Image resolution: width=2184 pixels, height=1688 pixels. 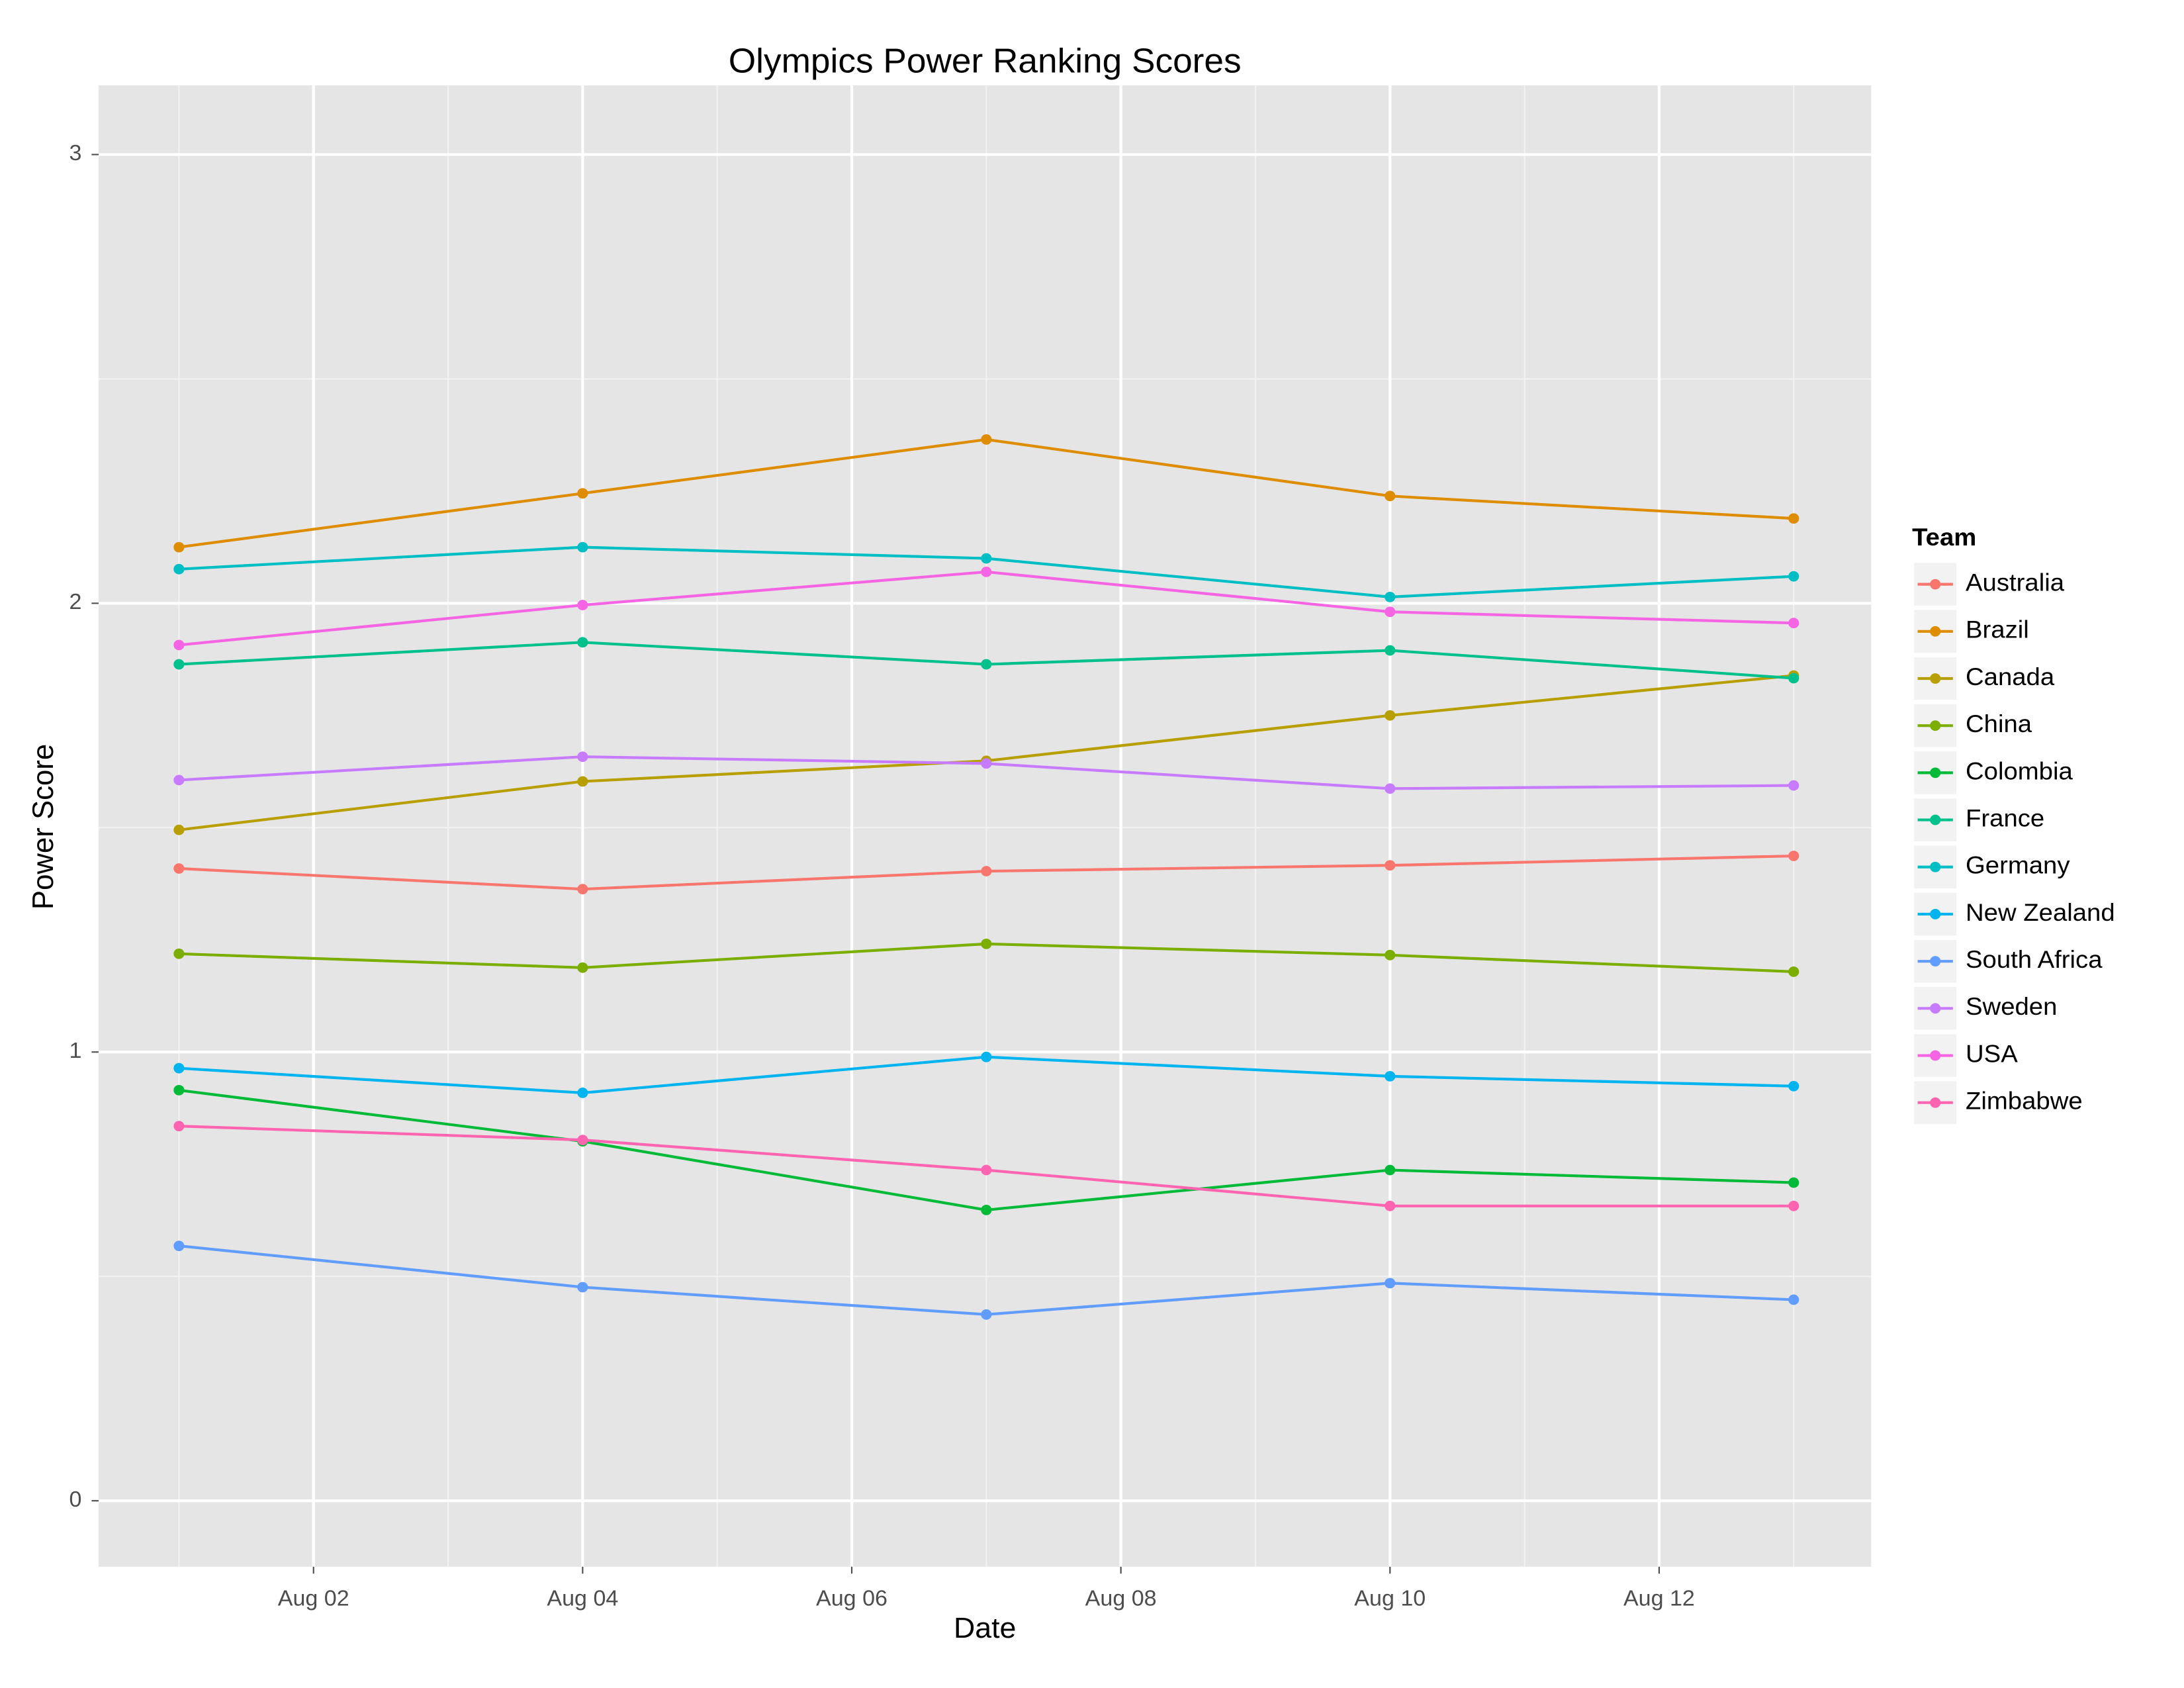 What do you see at coordinates (985, 61) in the screenshot?
I see `chart-title: Olympics Power Ranking Scores` at bounding box center [985, 61].